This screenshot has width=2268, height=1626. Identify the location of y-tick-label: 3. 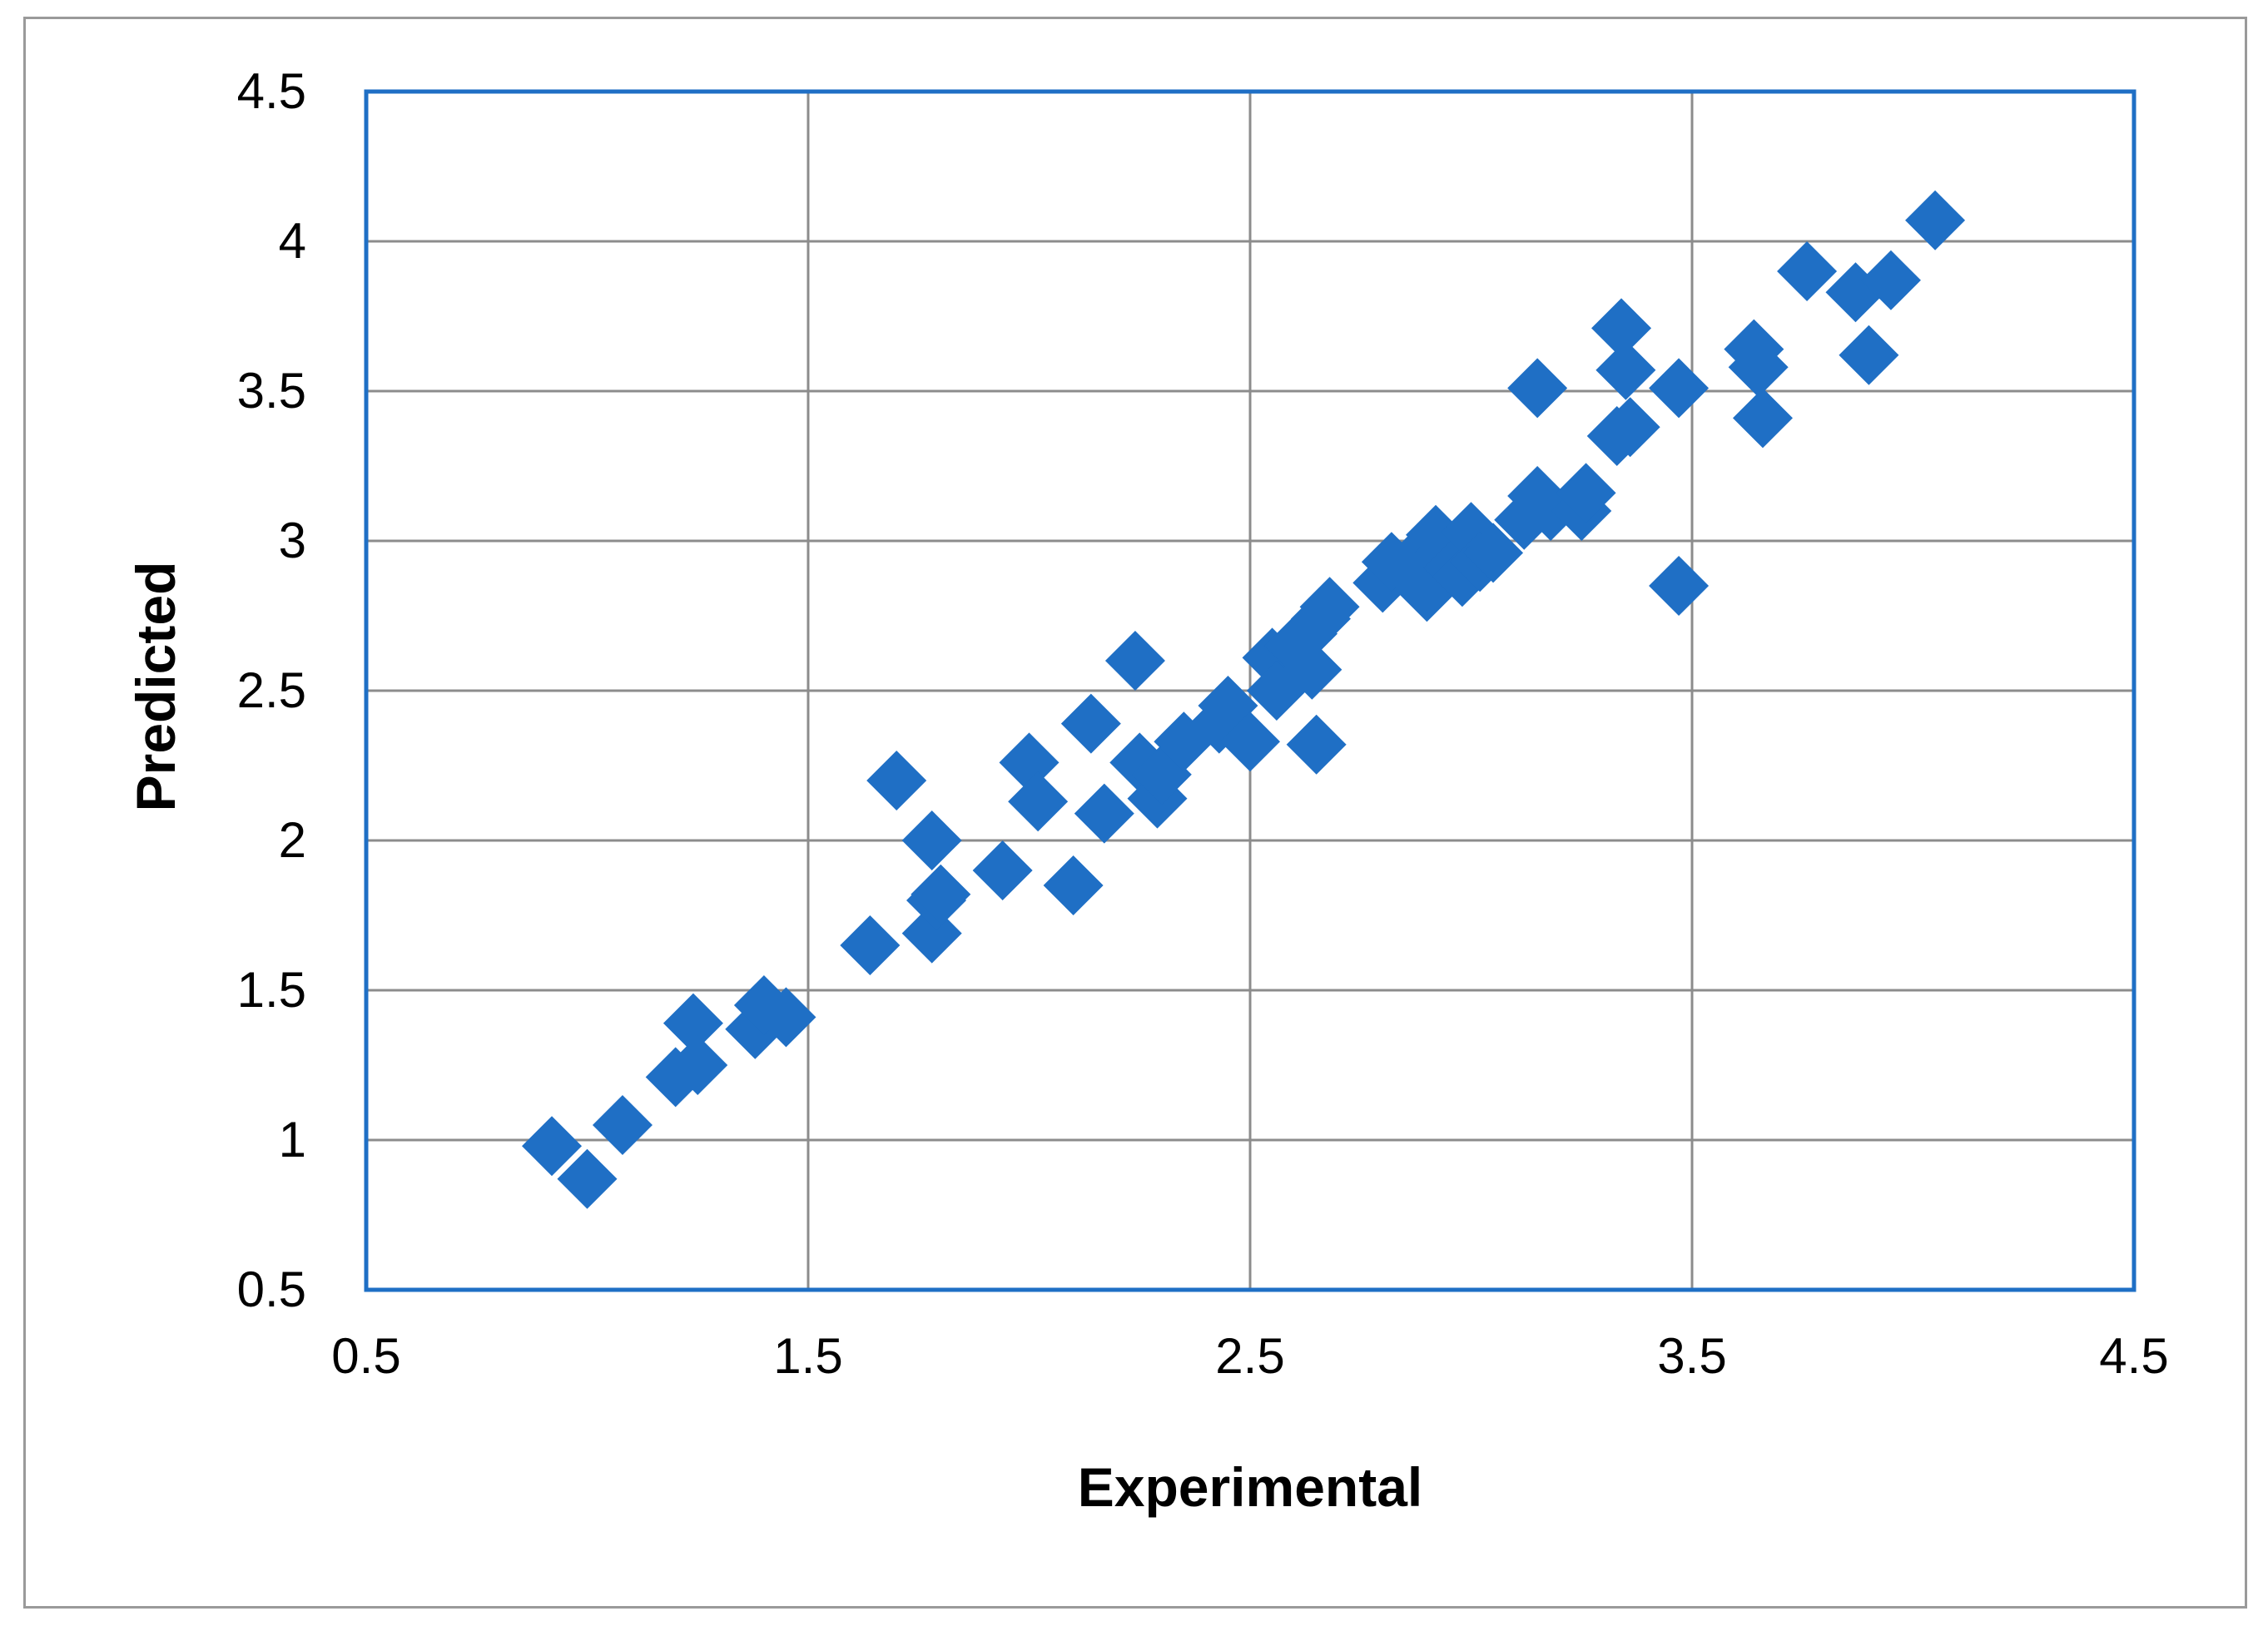
(292, 540).